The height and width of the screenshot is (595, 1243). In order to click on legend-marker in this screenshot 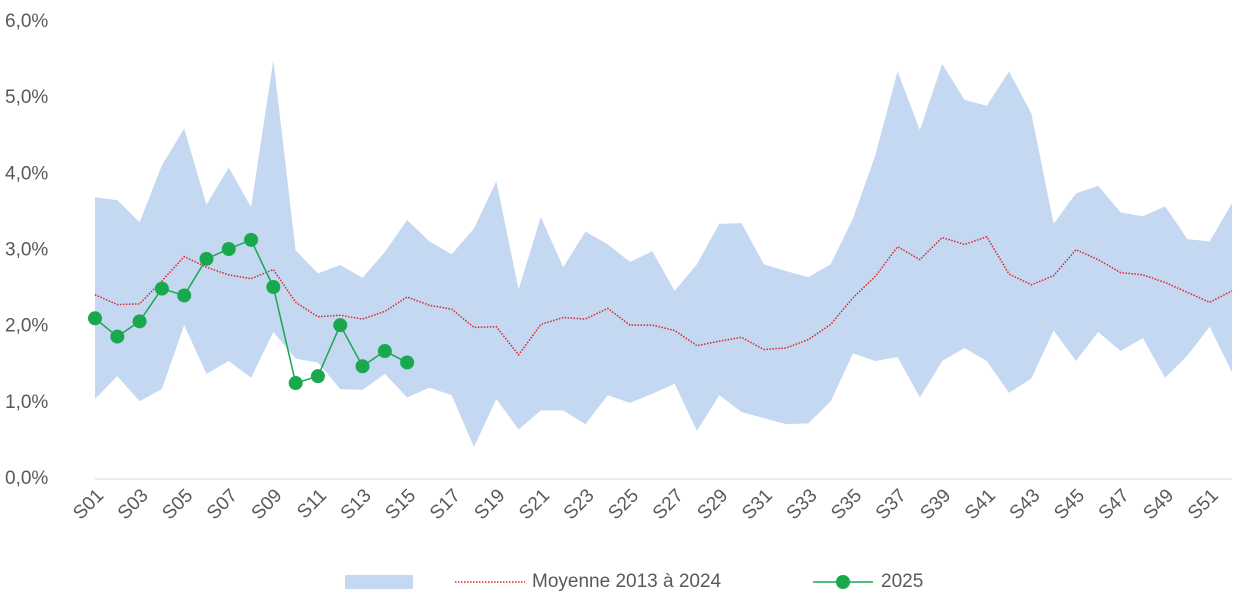, I will do `click(843, 582)`.